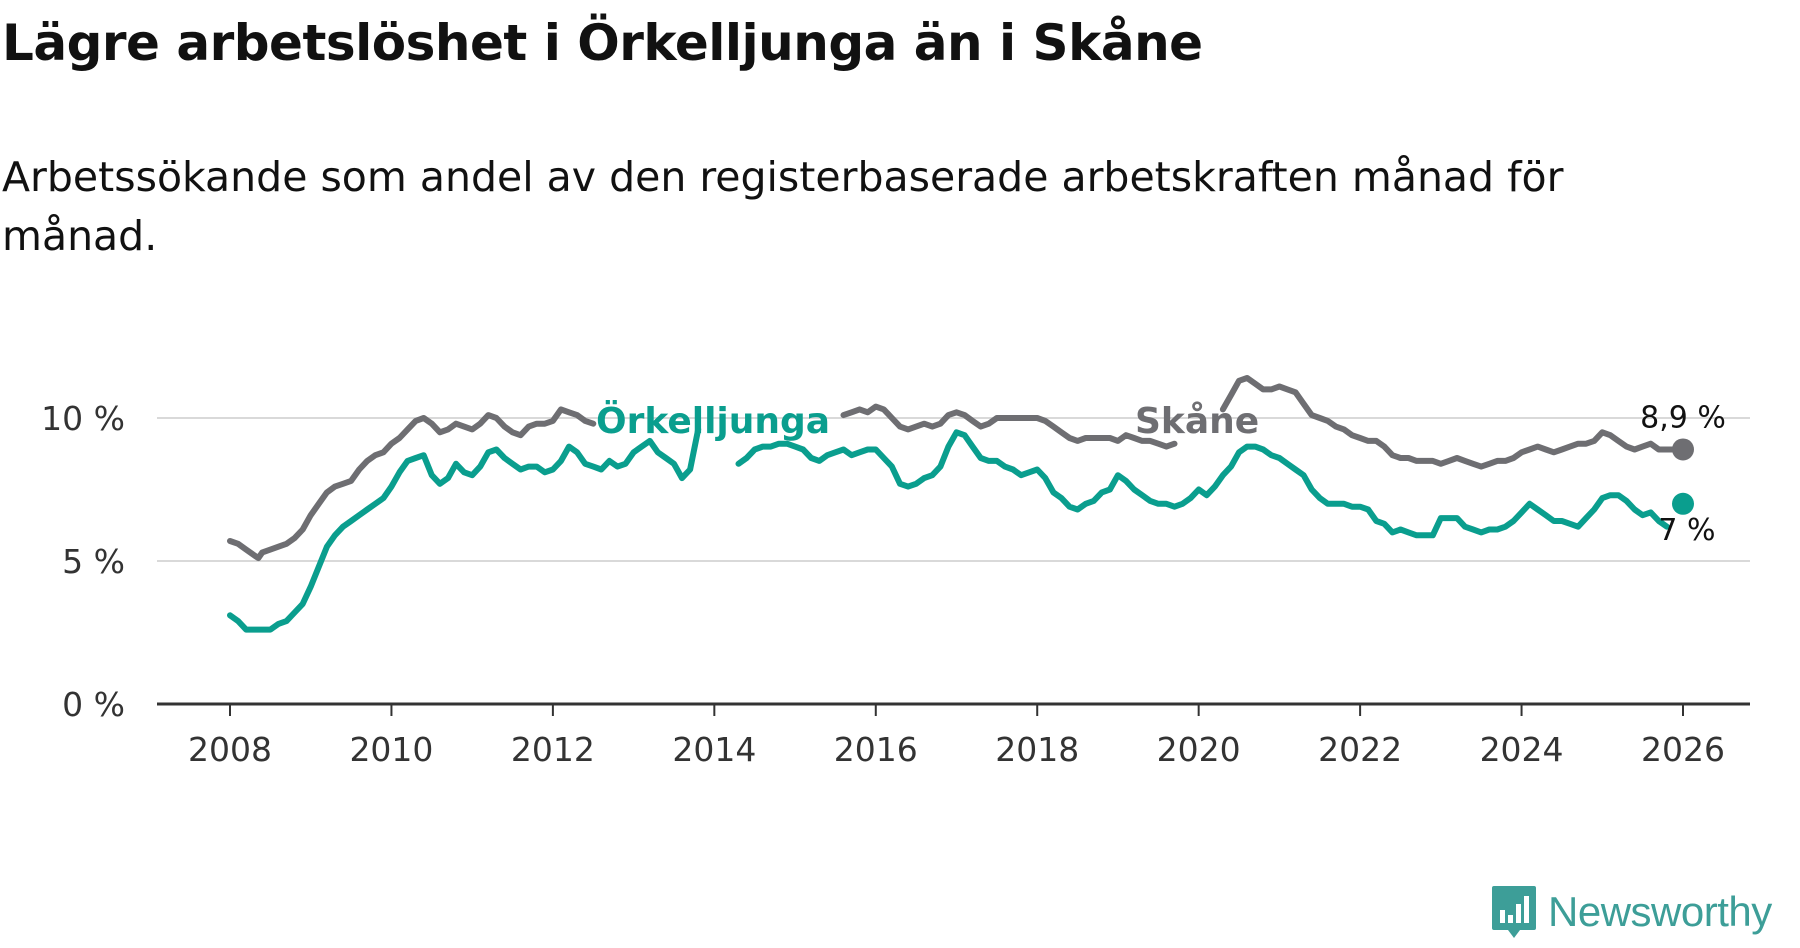 This screenshot has height=948, width=1800. What do you see at coordinates (1522, 749) in the screenshot?
I see `x-tick-label: 2024` at bounding box center [1522, 749].